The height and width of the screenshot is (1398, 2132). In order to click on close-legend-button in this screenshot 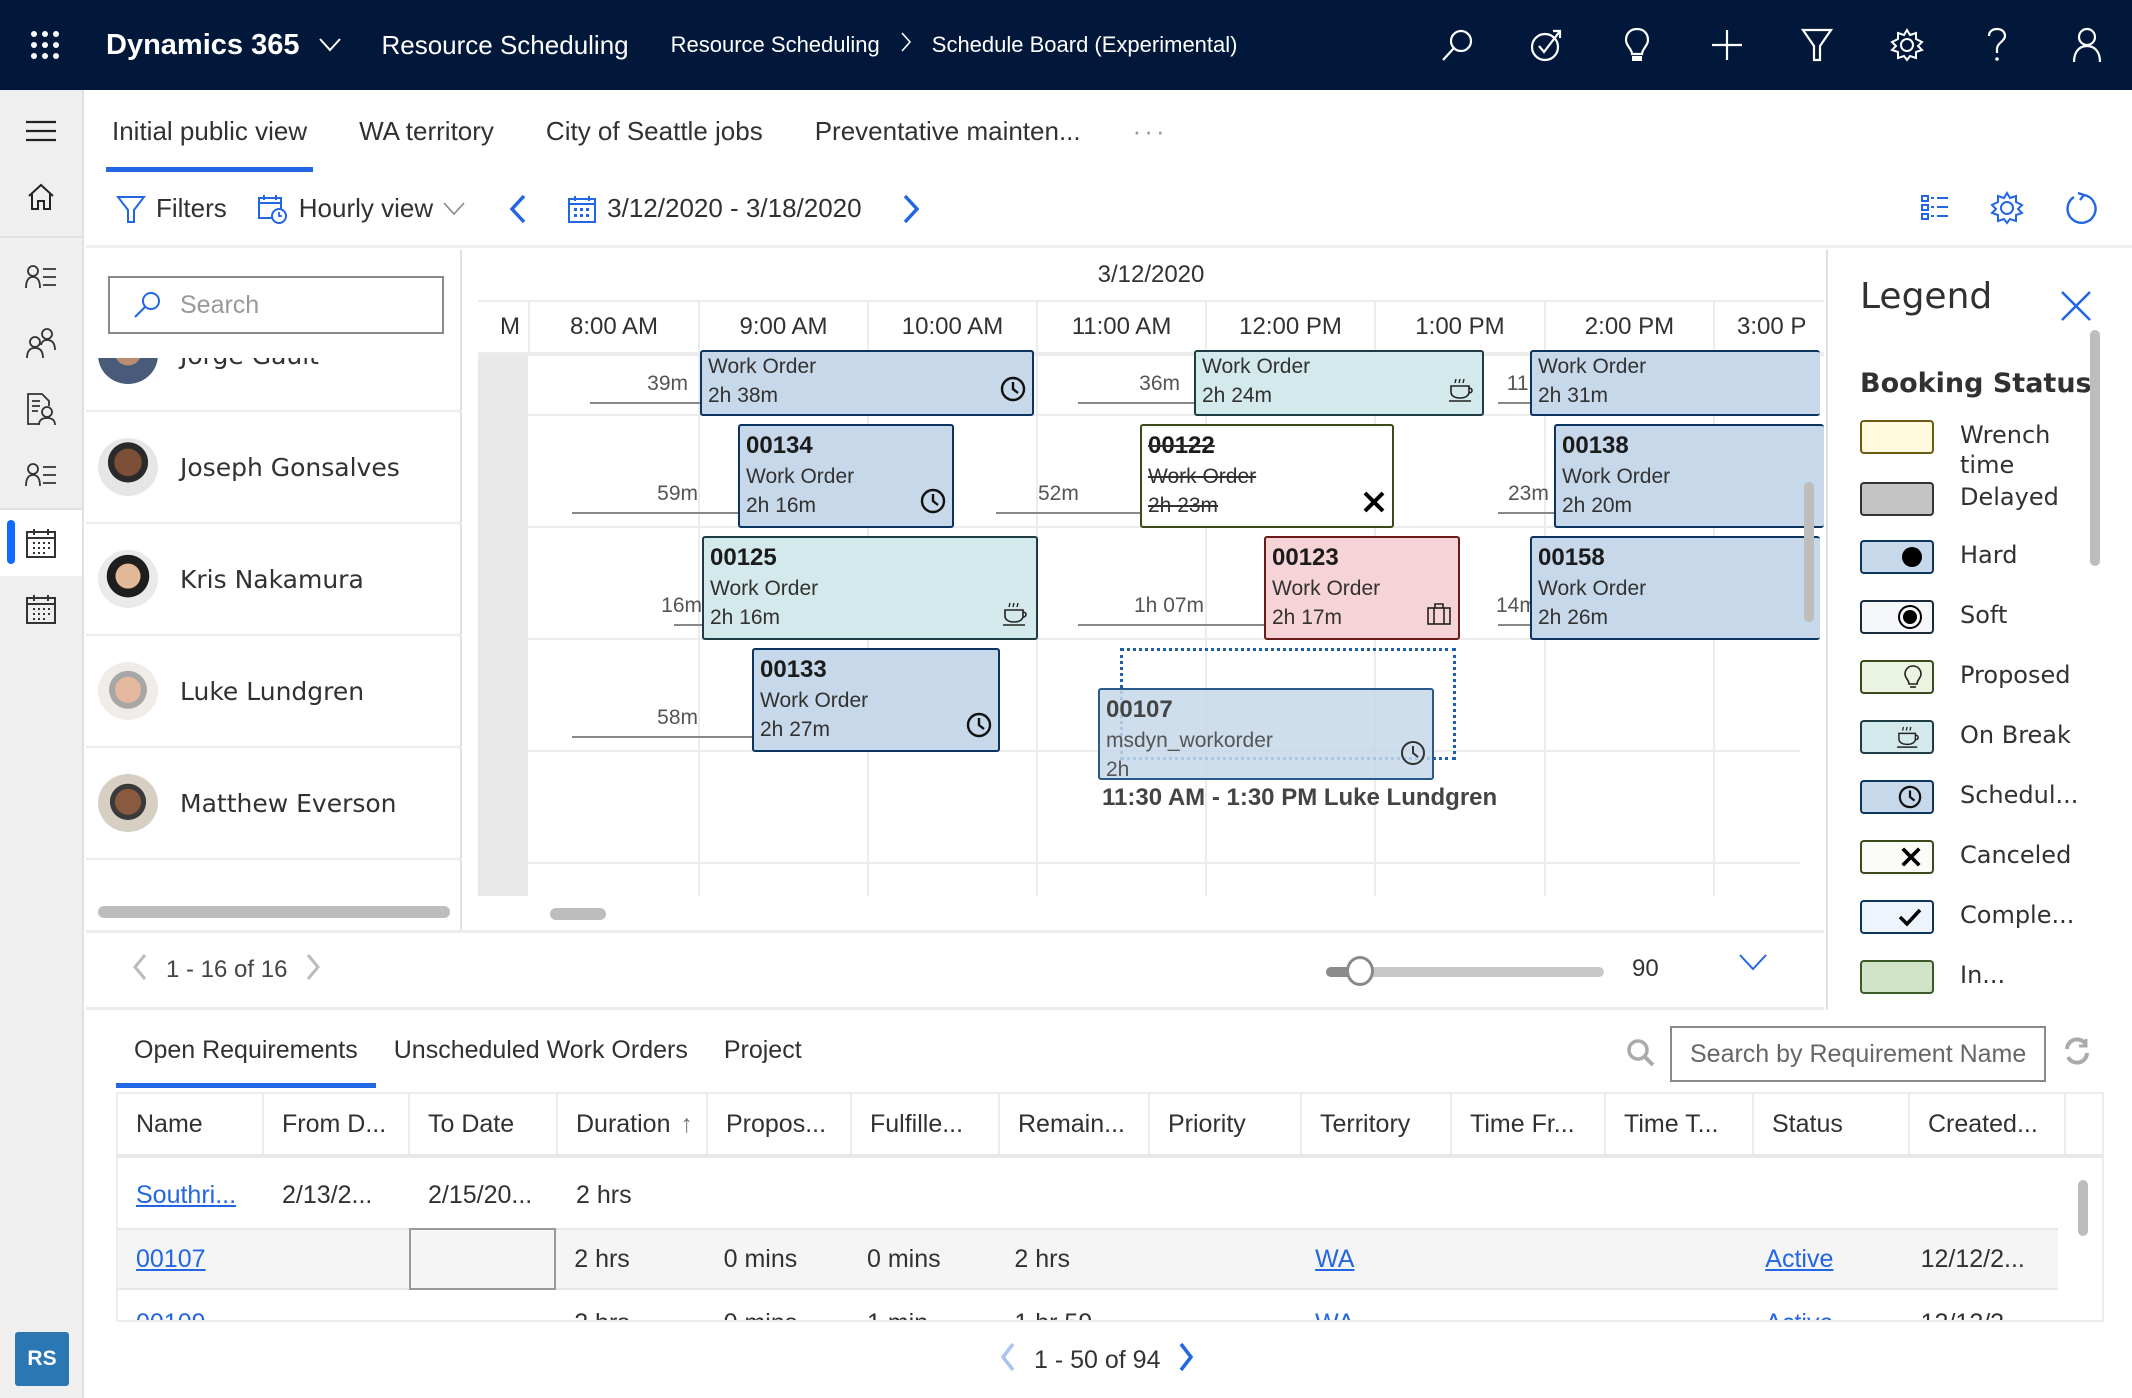, I will do `click(2076, 308)`.